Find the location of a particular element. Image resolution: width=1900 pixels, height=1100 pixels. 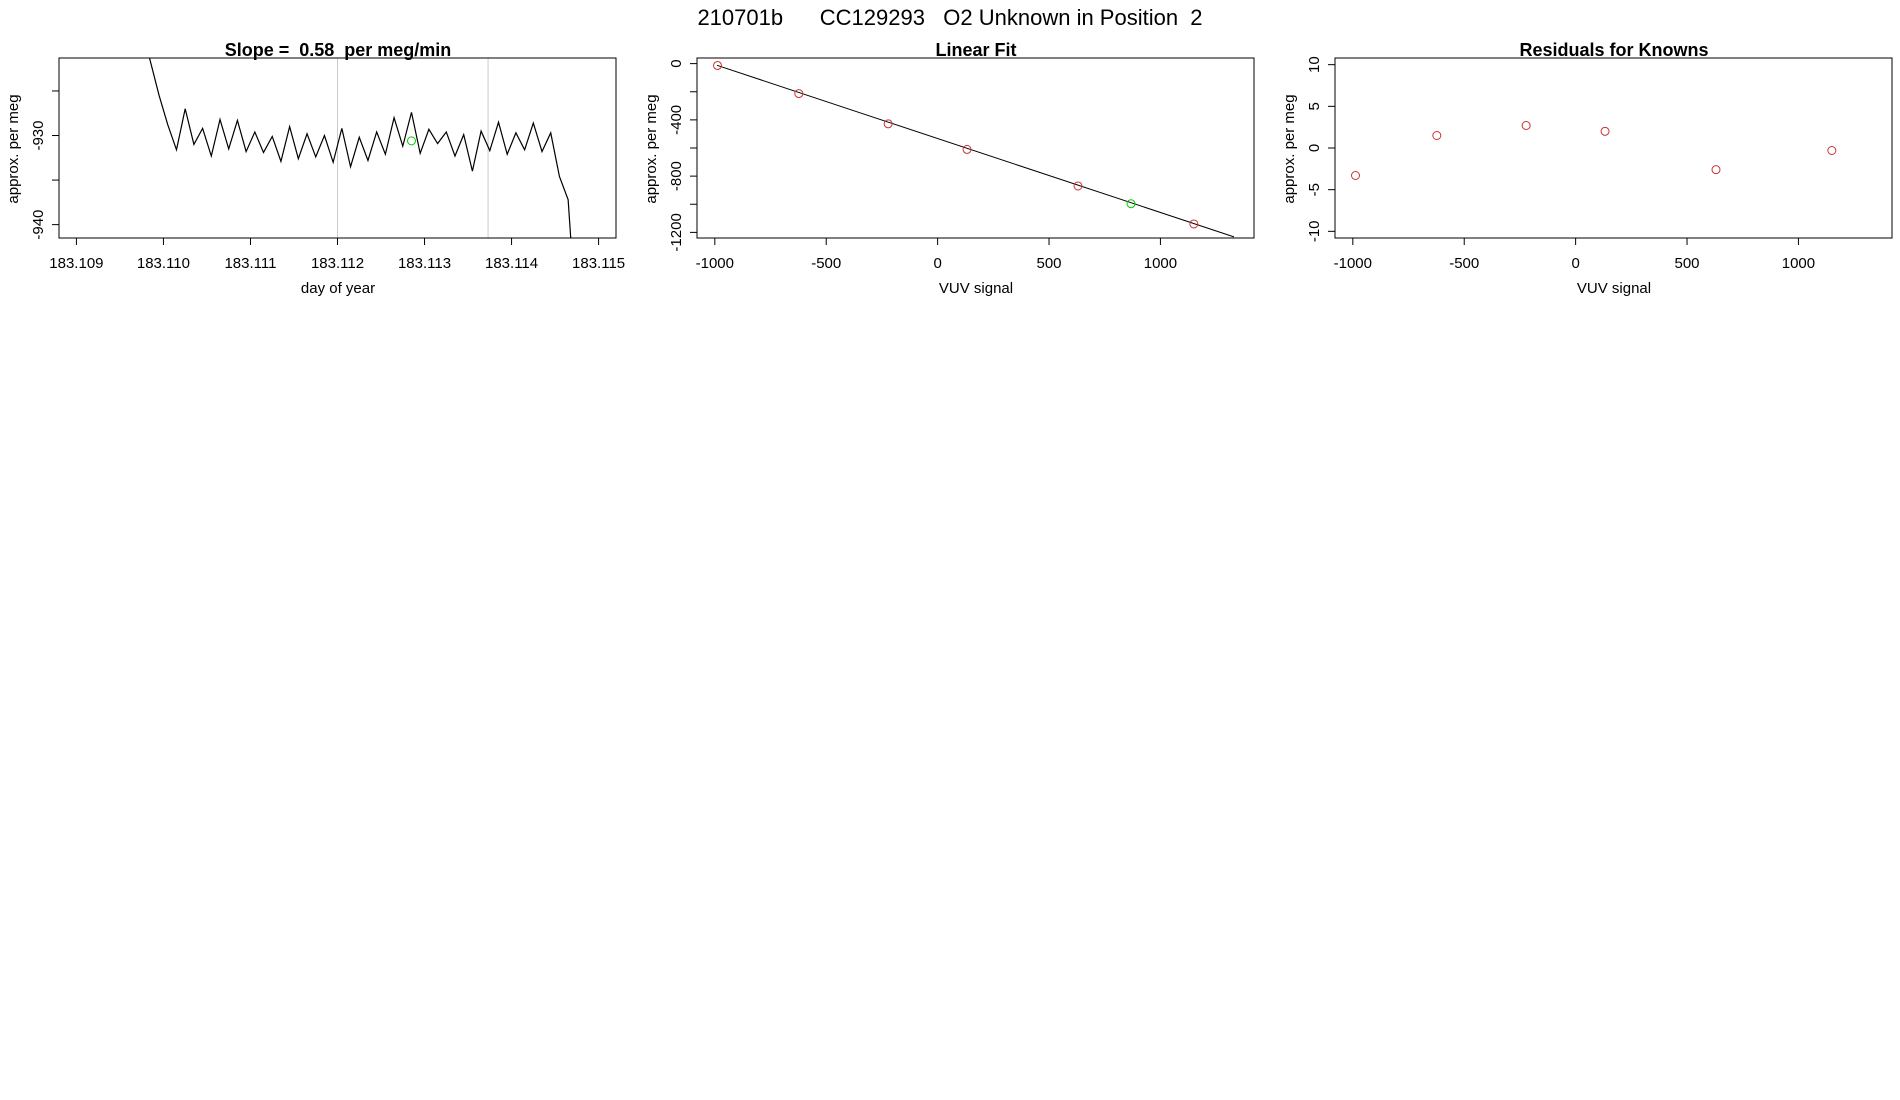

panel-title: Residuals for Knowns is located at coordinates (1613, 50).